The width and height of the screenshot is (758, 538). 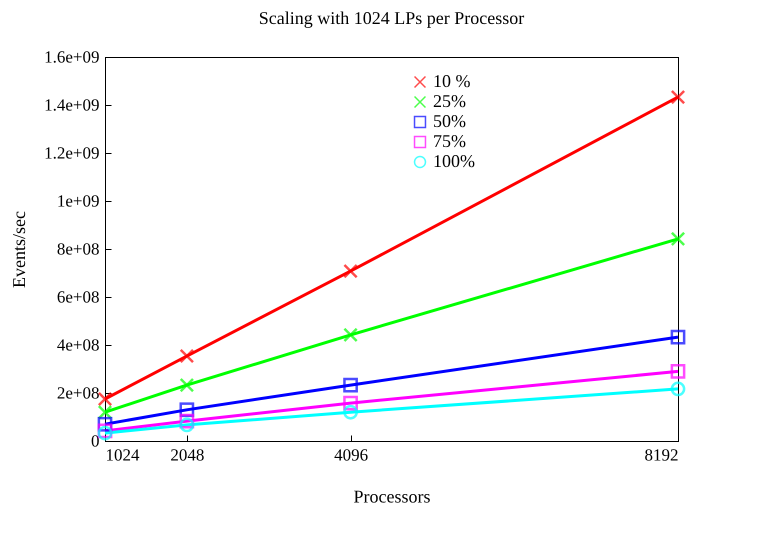 What do you see at coordinates (72, 57) in the screenshot?
I see `y-tick-label: 1.6e+09` at bounding box center [72, 57].